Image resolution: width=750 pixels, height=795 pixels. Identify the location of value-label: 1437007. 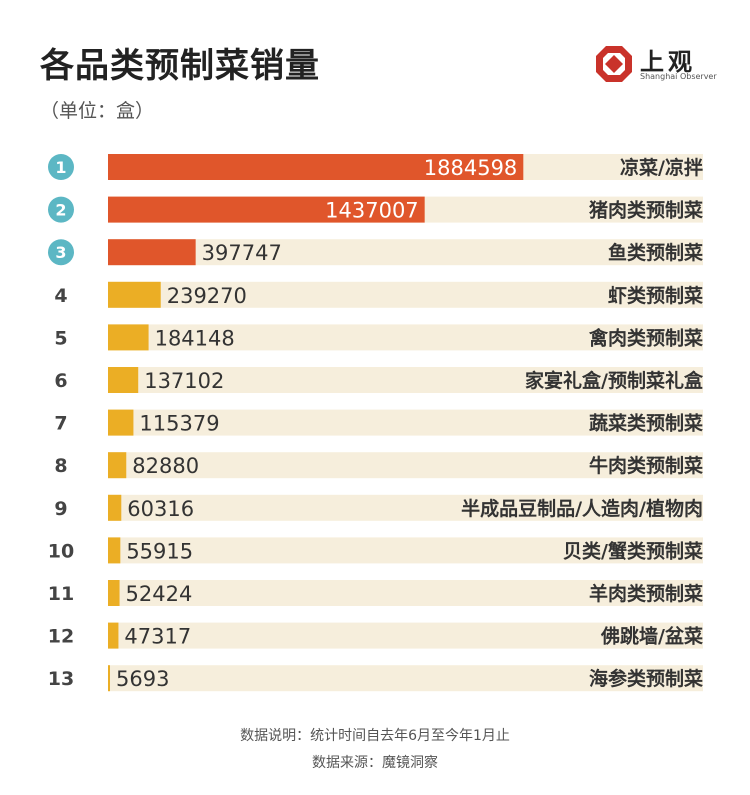
(372, 211).